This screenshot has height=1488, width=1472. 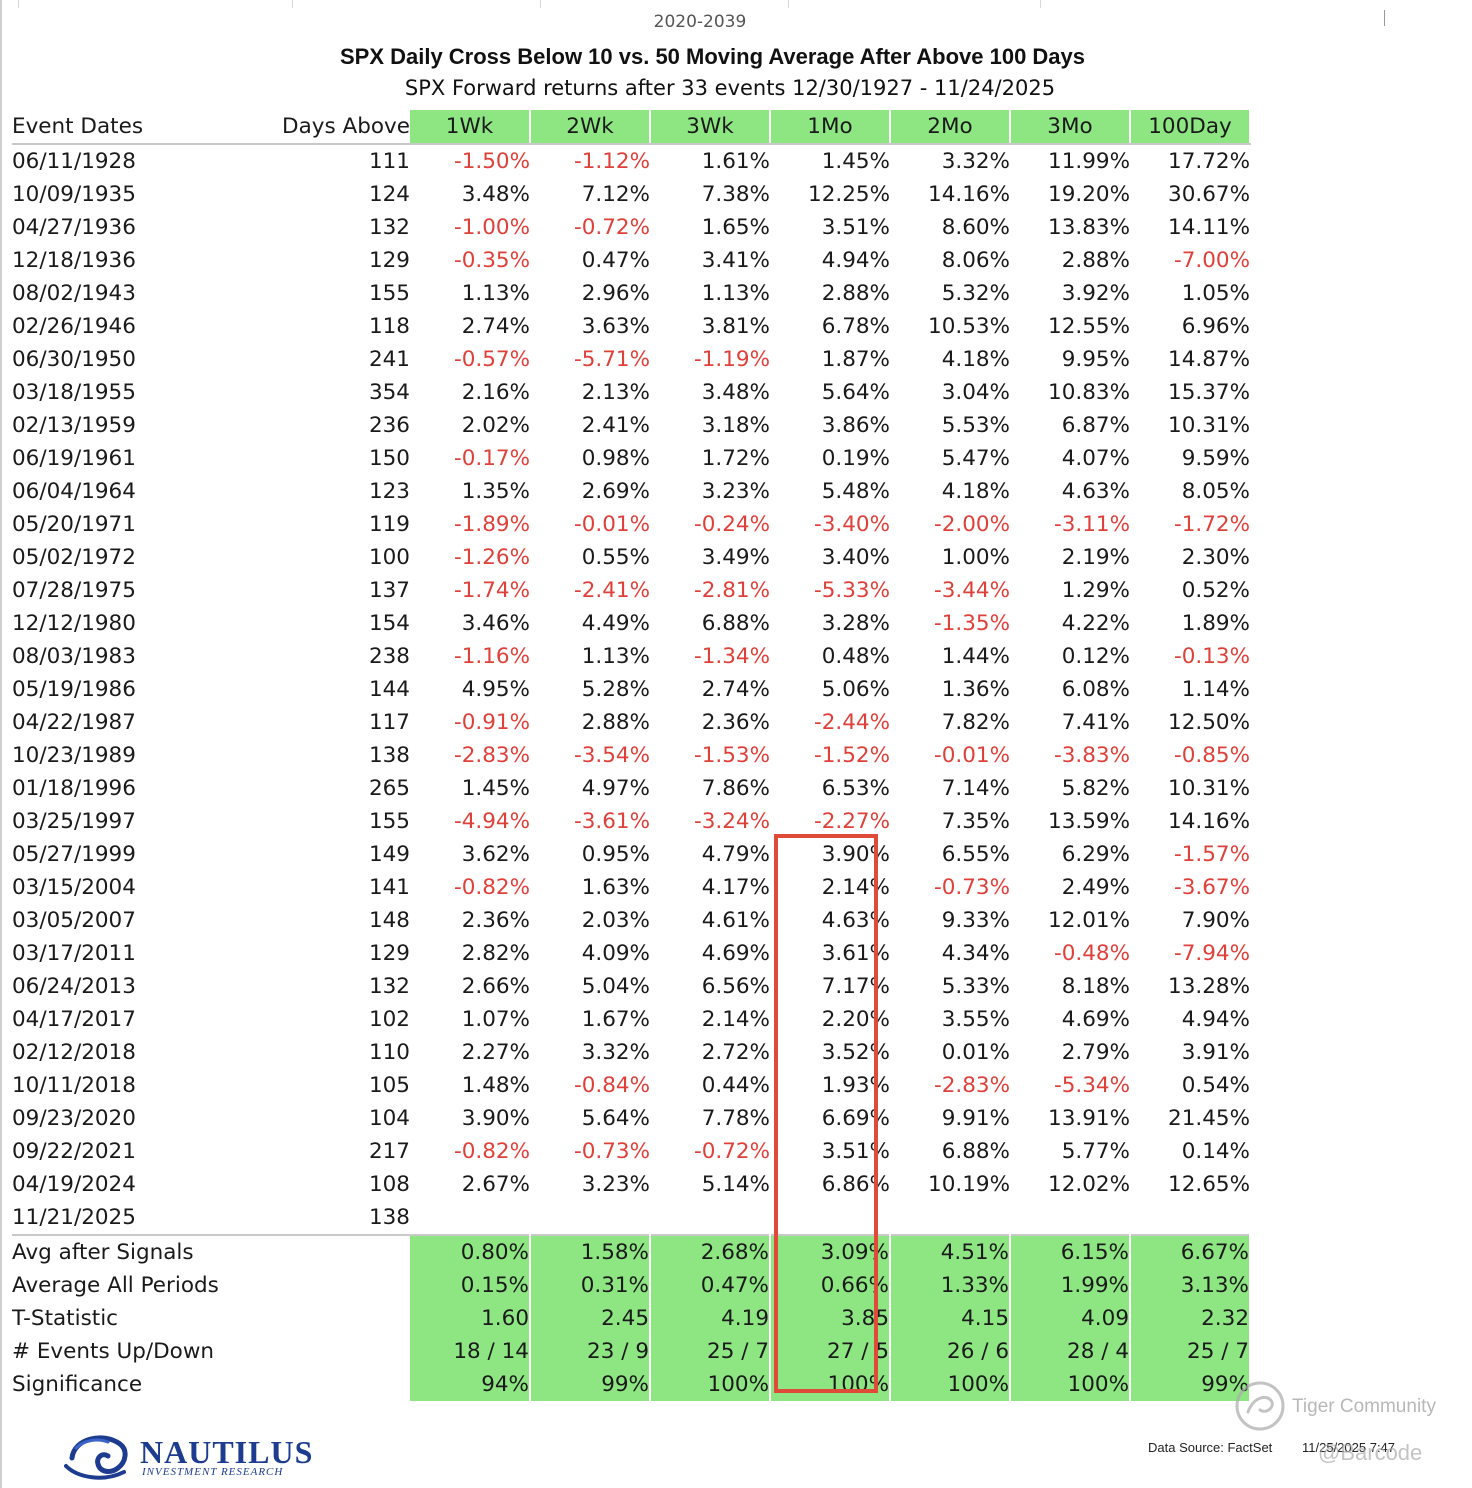 What do you see at coordinates (975, 293) in the screenshot?
I see `return-cell: 5.32%` at bounding box center [975, 293].